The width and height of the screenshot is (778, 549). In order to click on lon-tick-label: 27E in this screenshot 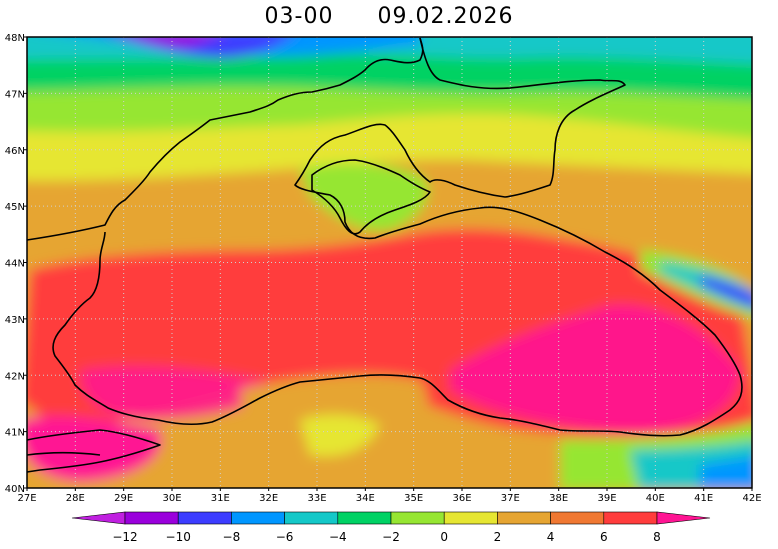, I will do `click(26, 498)`.